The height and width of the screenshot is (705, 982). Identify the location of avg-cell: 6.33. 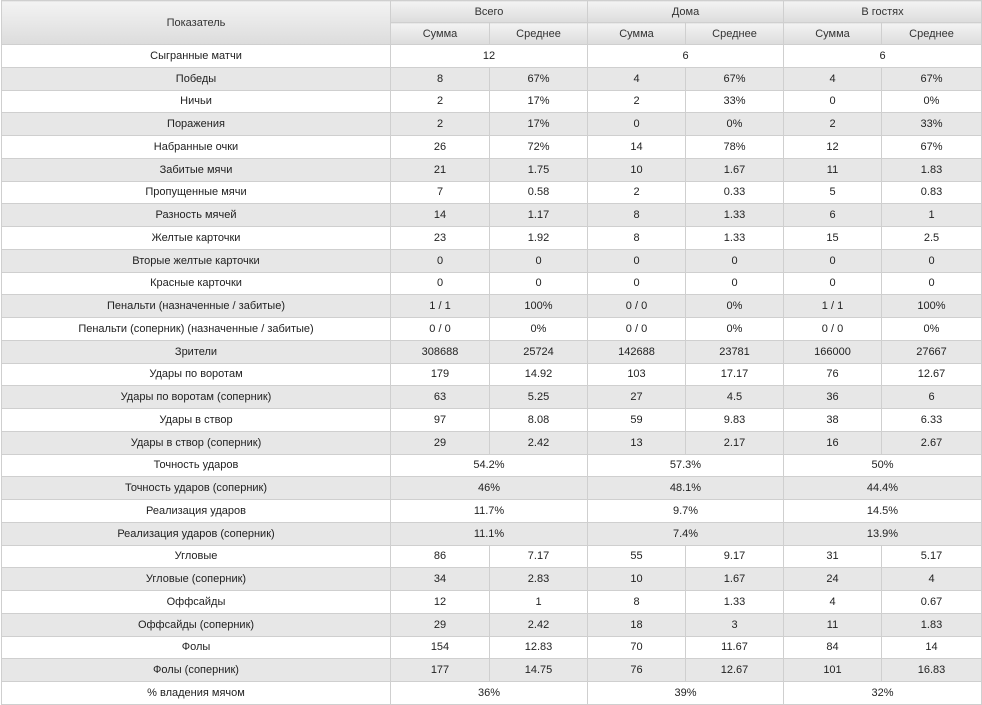
(931, 420).